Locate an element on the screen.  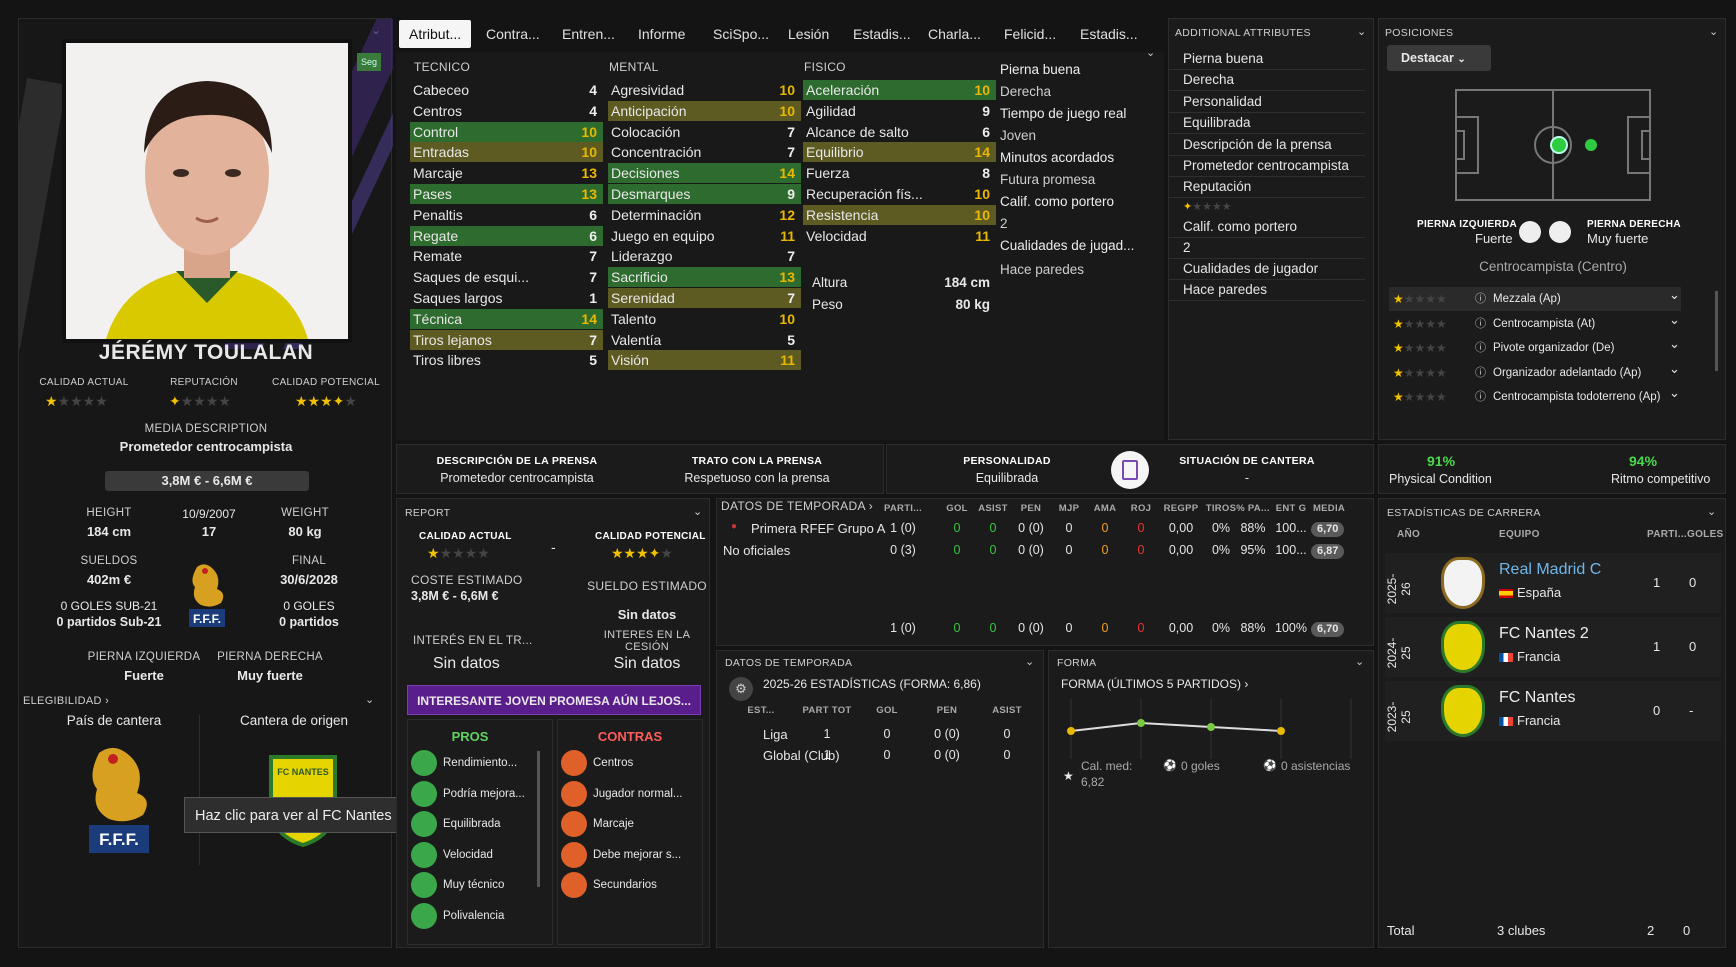
attribute-row: Entradas 10 is located at coordinates (506, 152).